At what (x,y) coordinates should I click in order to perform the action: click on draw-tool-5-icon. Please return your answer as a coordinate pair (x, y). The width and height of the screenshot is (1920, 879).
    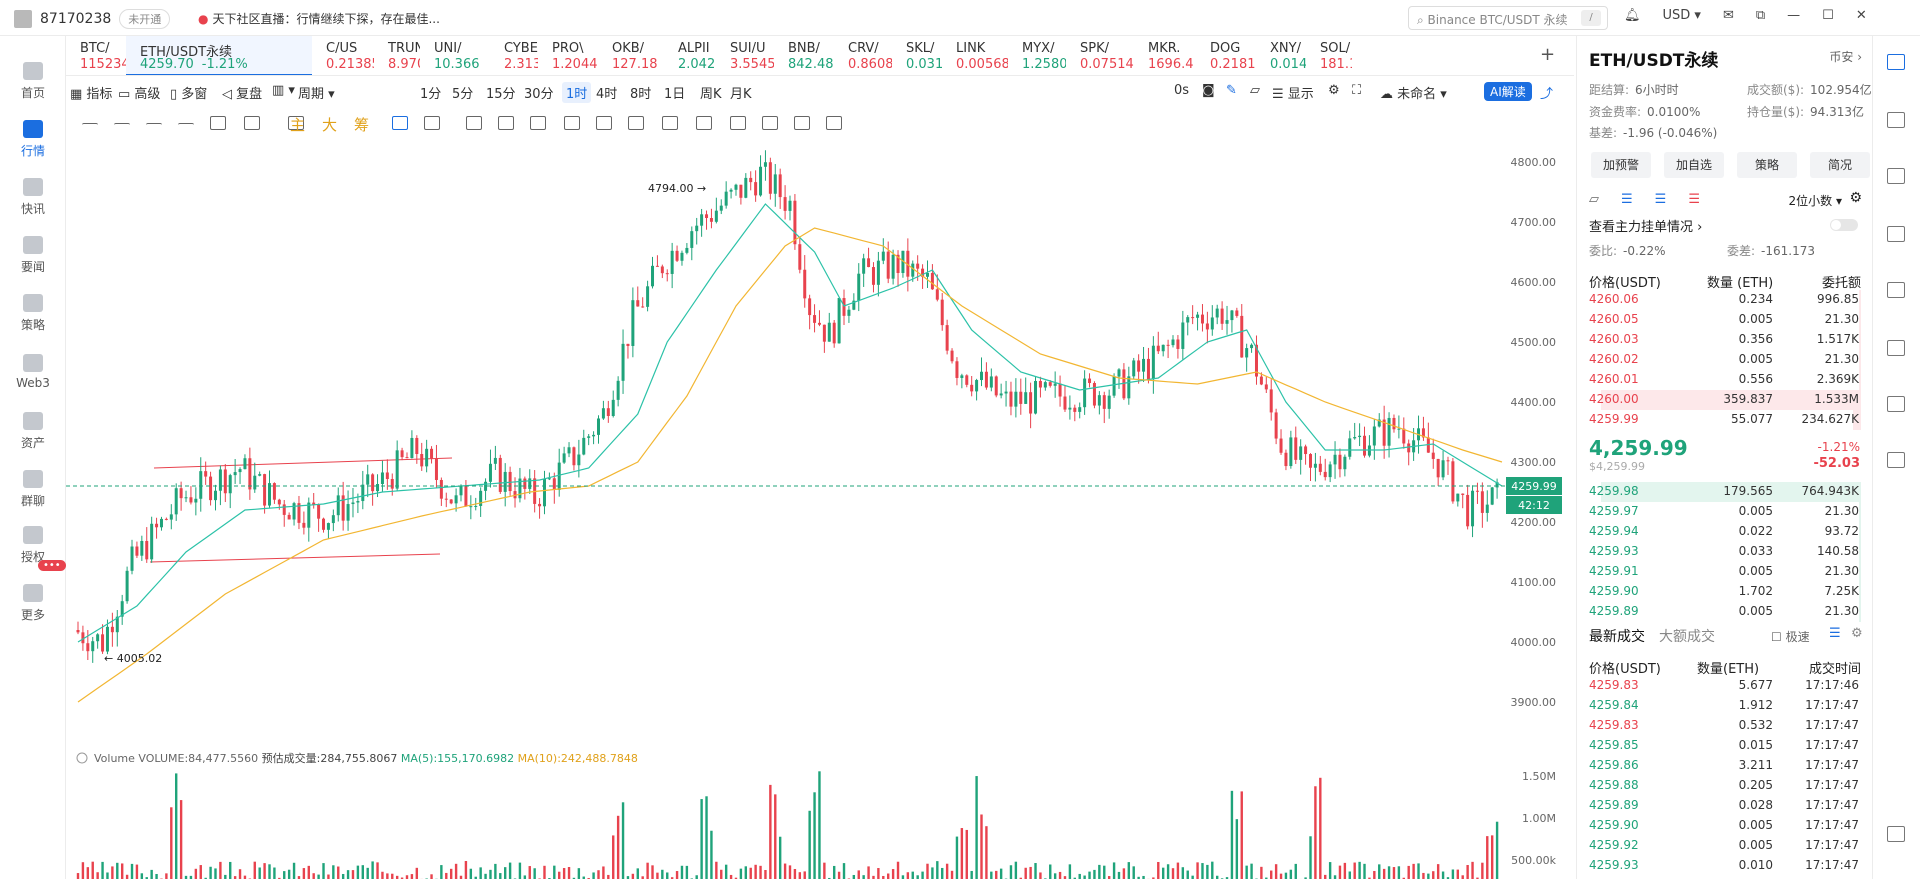
    Looking at the image, I should click on (252, 123).